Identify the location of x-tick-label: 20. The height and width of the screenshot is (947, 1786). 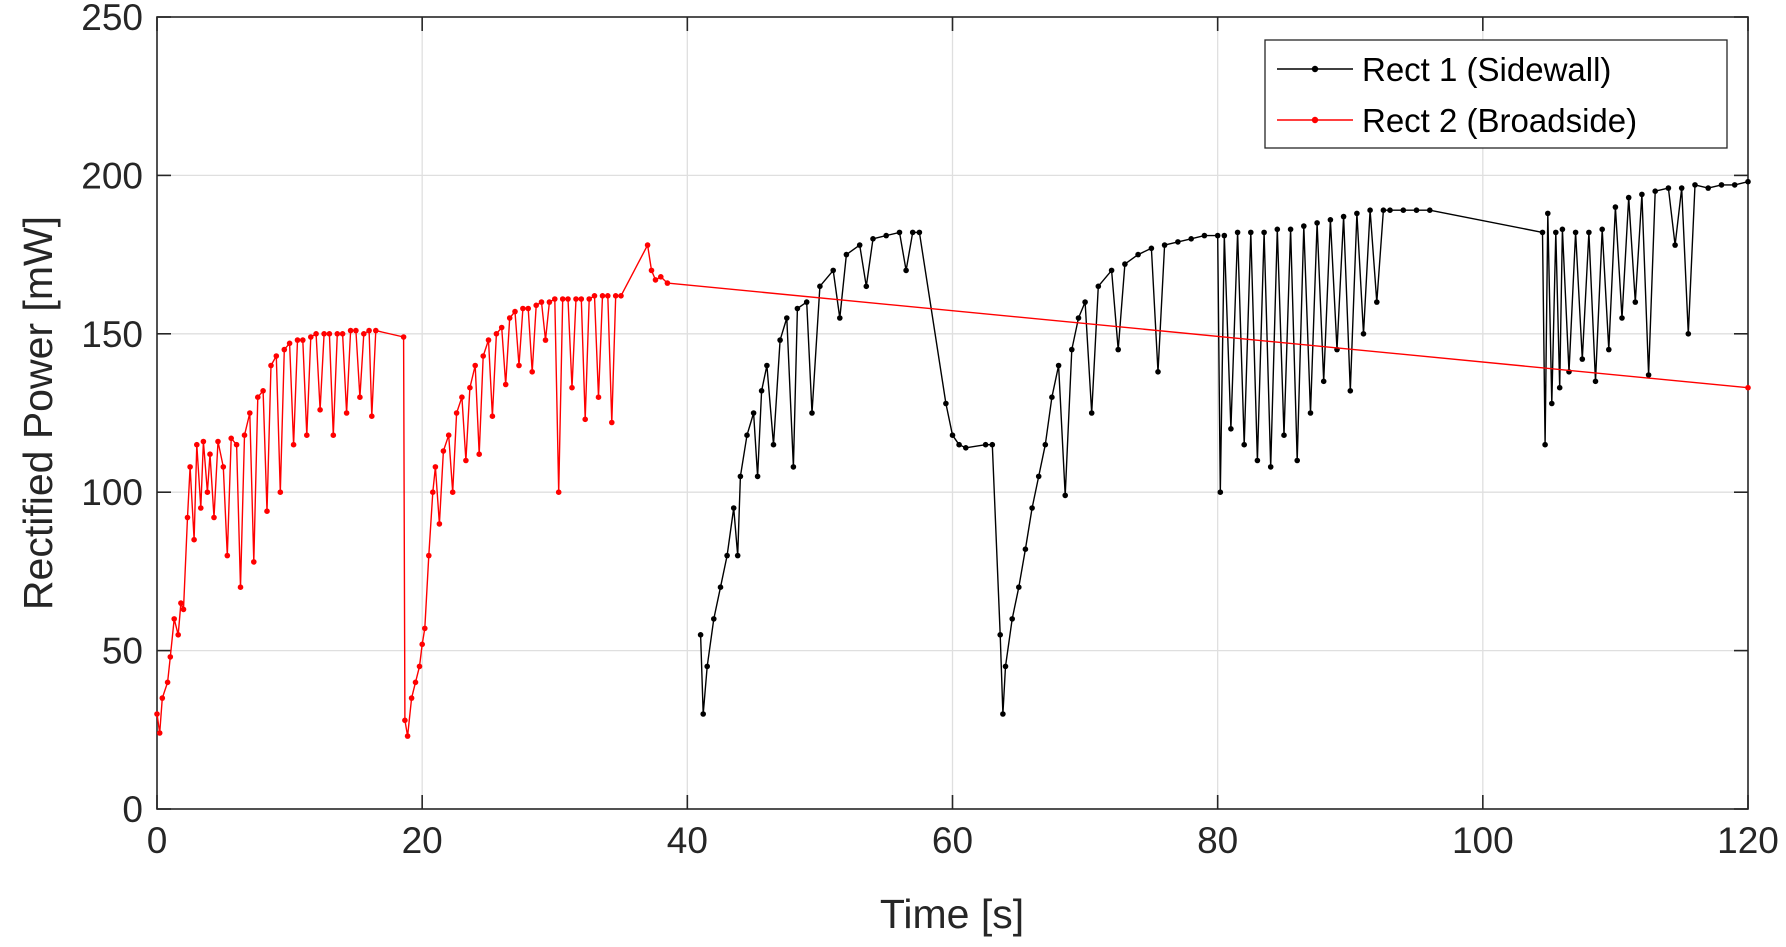
(422, 840).